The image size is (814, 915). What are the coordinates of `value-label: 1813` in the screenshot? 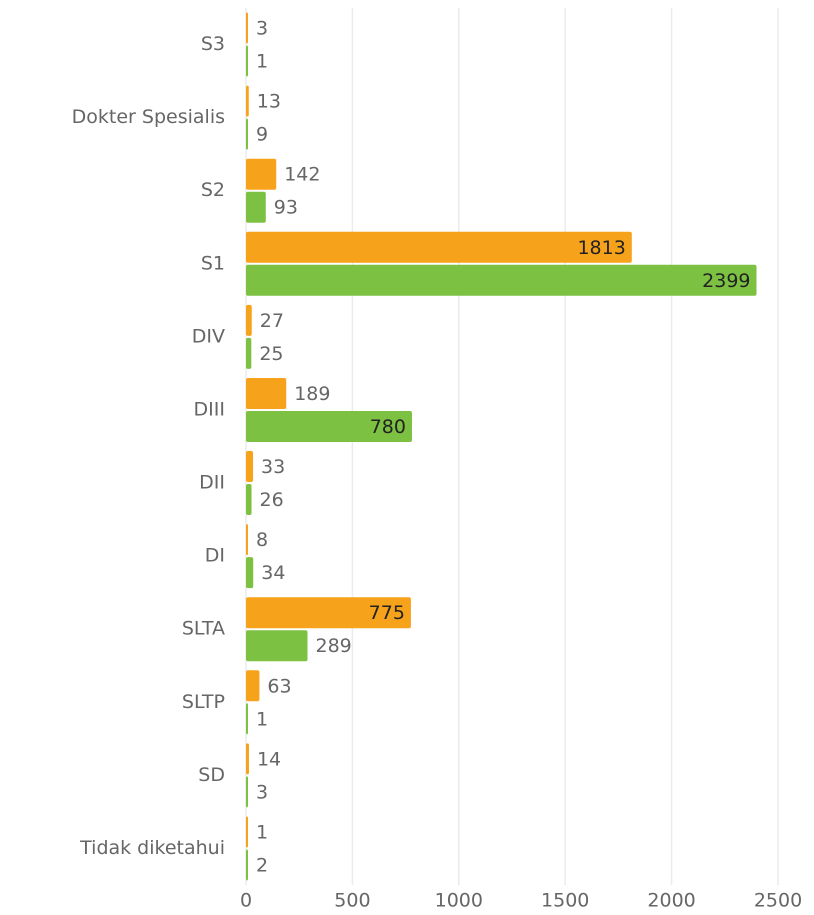 It's located at (601, 248).